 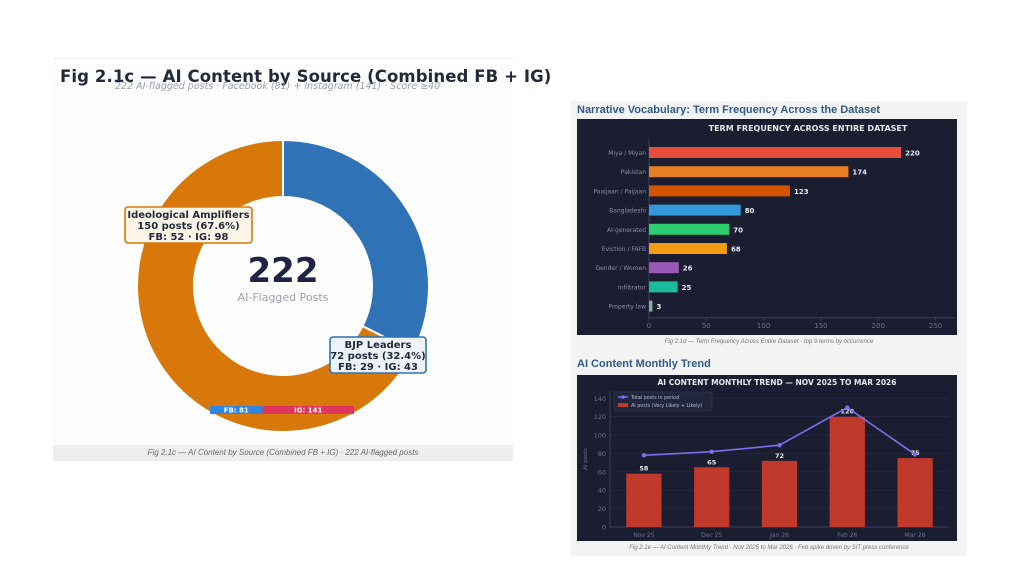 I want to click on hbar-x-tick-label: 0, so click(x=649, y=326).